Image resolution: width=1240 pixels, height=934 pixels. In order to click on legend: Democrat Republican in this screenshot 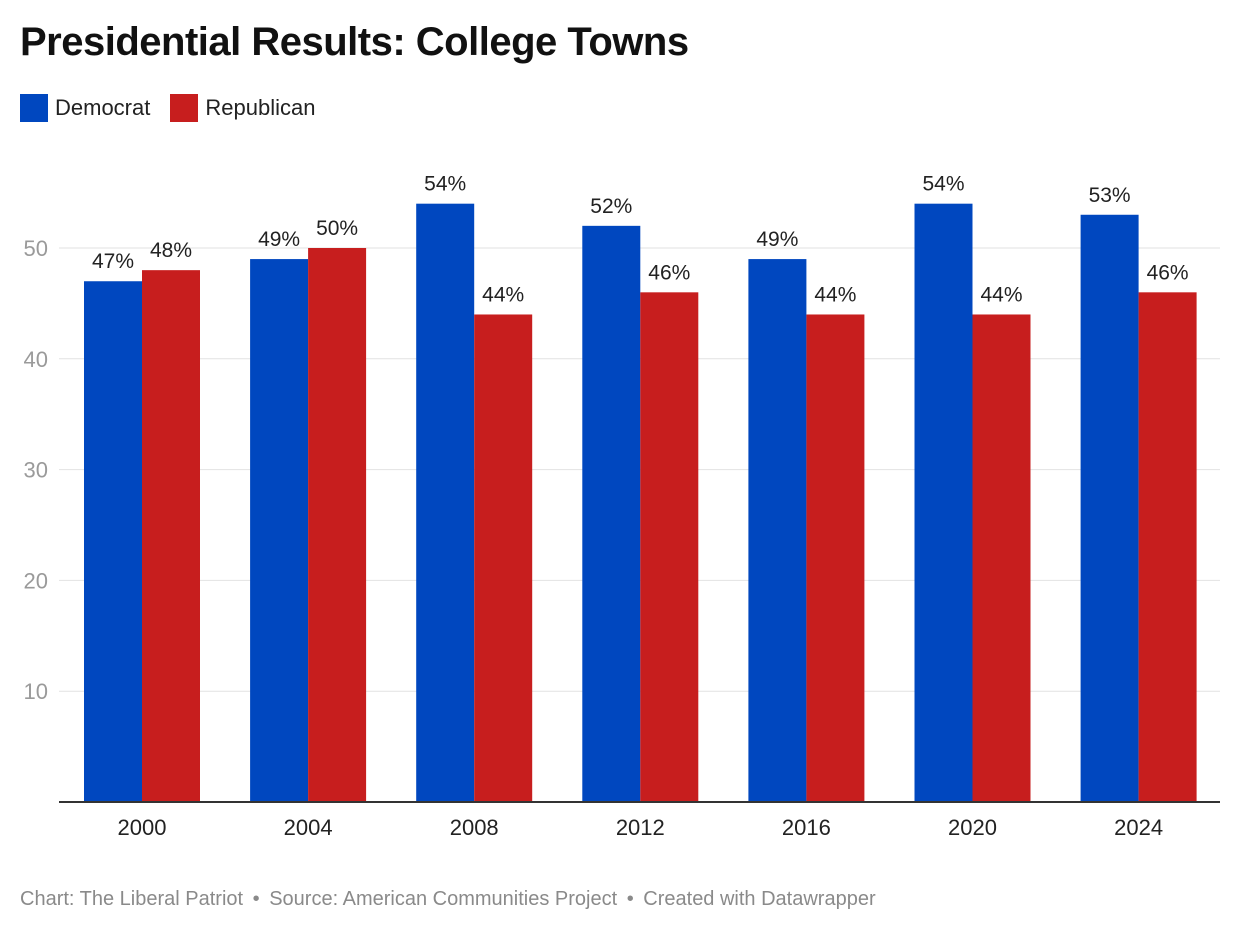, I will do `click(177, 108)`.